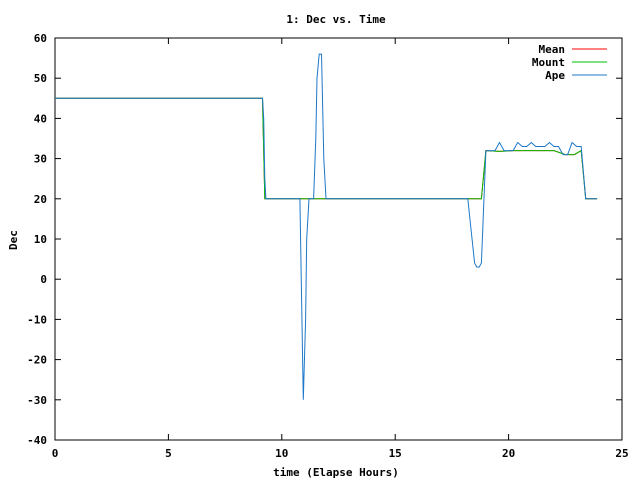  Describe the element at coordinates (281, 453) in the screenshot. I see `x-tick-label: 10` at that location.